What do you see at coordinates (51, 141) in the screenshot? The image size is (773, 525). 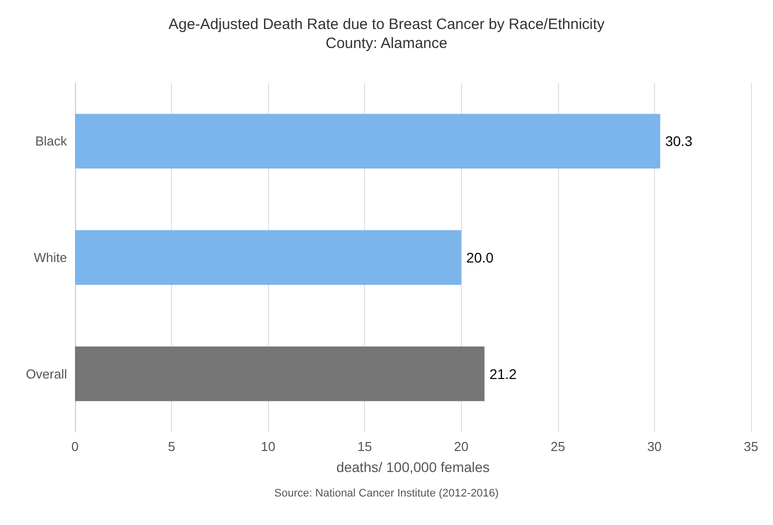 I see `y-tick-label: Black` at bounding box center [51, 141].